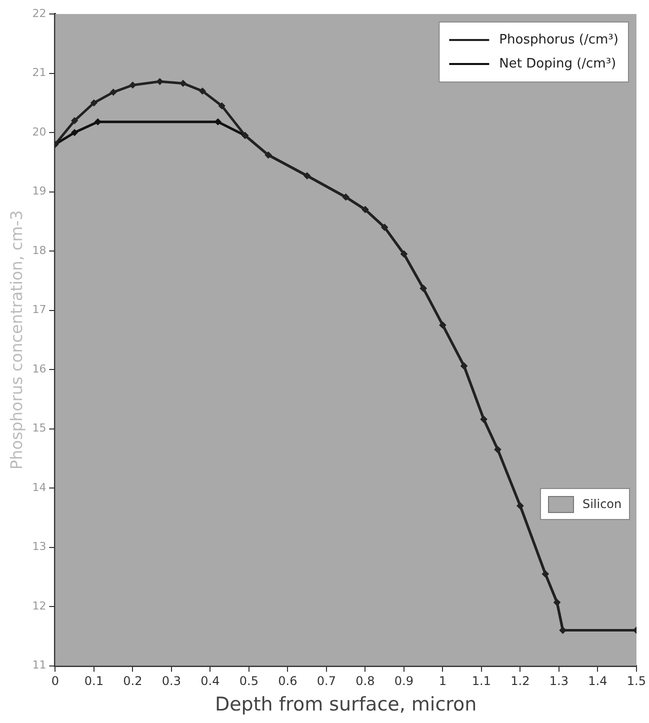 This screenshot has height=723, width=649. Describe the element at coordinates (636, 681) in the screenshot. I see `x-tick-label: 1.5` at that location.